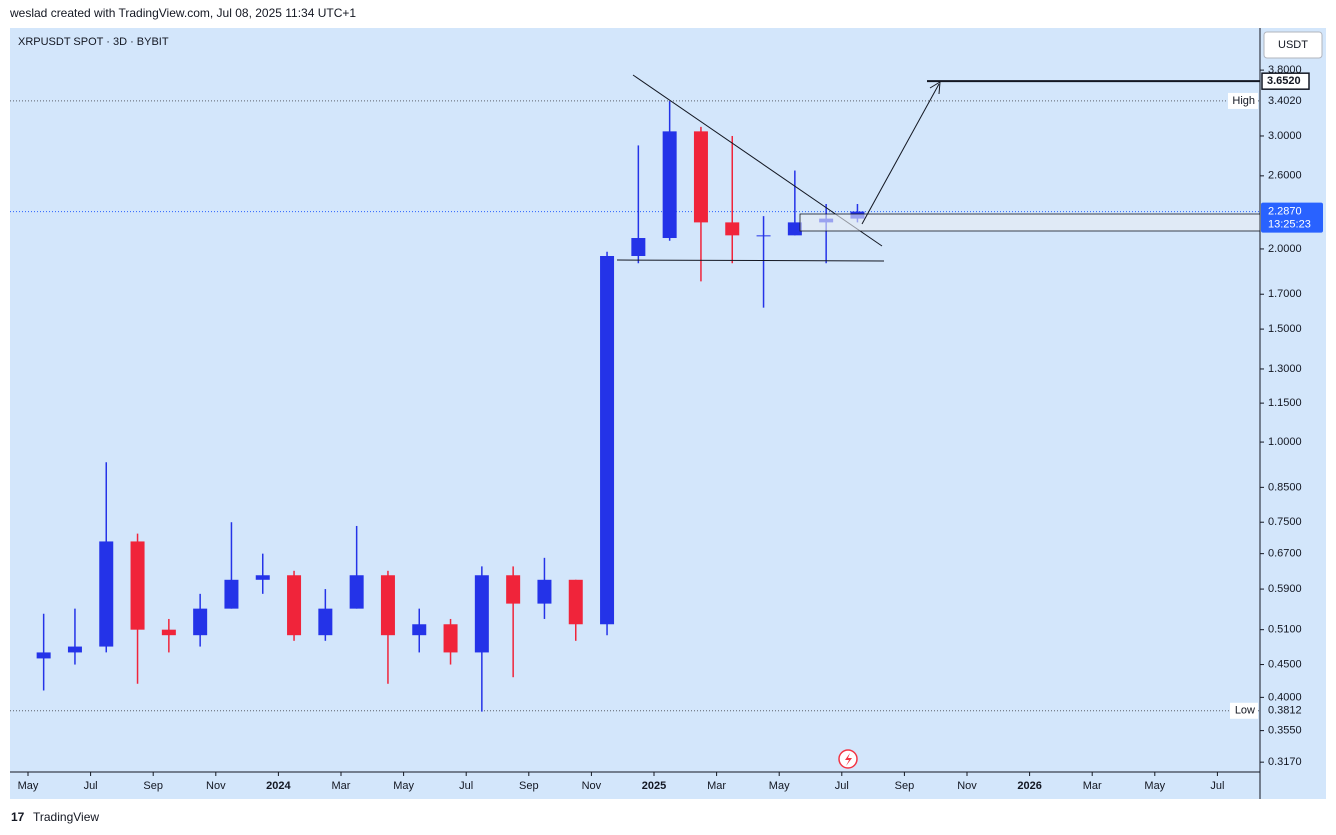 The height and width of the screenshot is (835, 1336). I want to click on high-label-bg, so click(1243, 100).